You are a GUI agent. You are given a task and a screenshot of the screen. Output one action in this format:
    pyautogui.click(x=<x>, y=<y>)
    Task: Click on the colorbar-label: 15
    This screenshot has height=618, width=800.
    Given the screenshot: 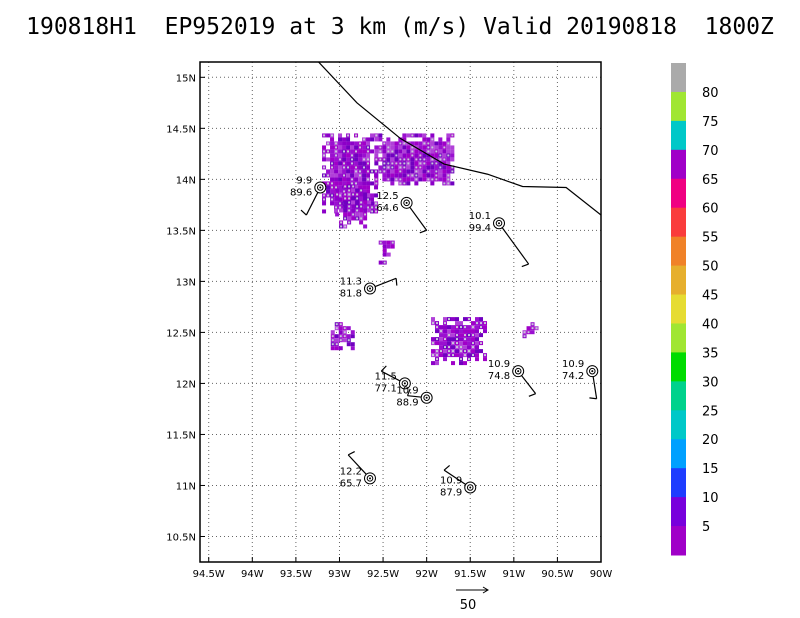 What is the action you would take?
    pyautogui.click(x=710, y=469)
    